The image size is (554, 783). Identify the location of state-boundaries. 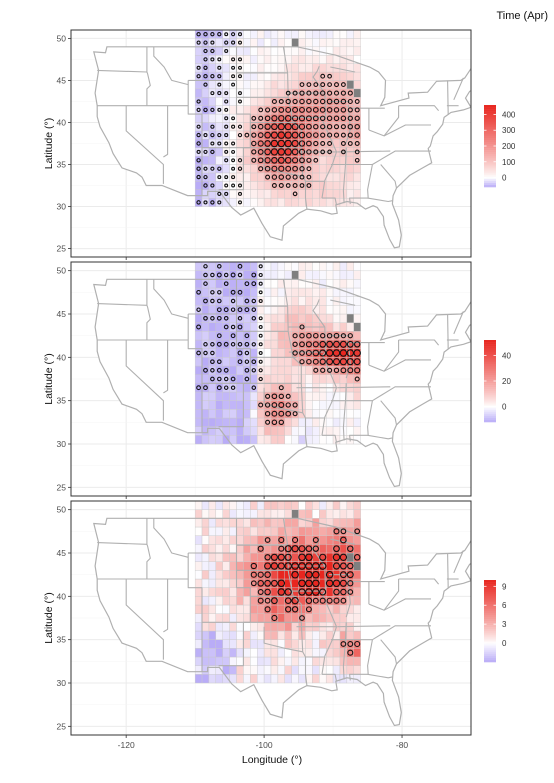
(280, 363).